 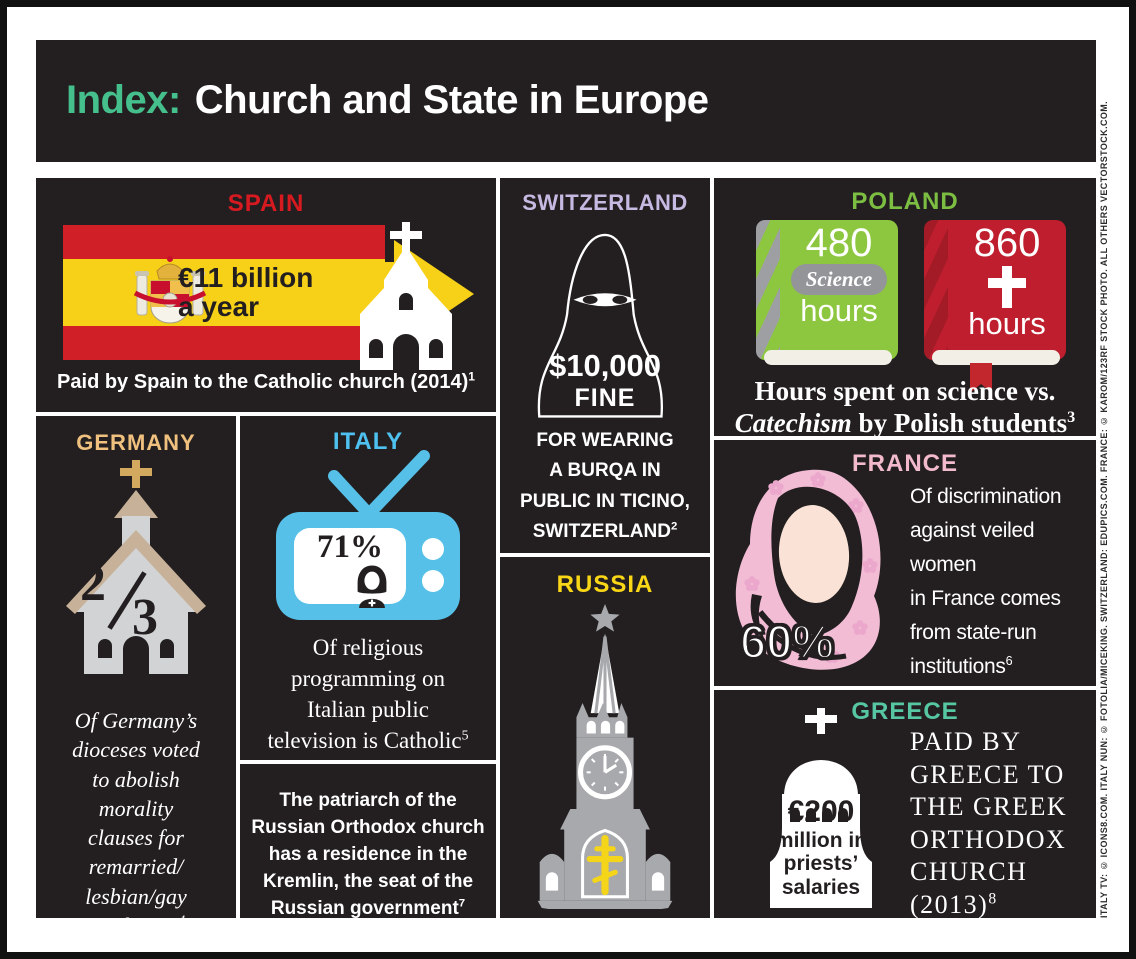 I want to click on tv-knob-top, so click(x=433, y=549).